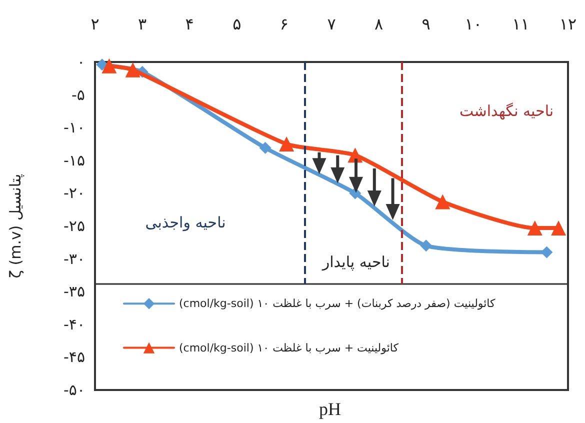 The width and height of the screenshot is (585, 423). What do you see at coordinates (74, 291) in the screenshot?
I see `y-tick-label: -۳۵` at bounding box center [74, 291].